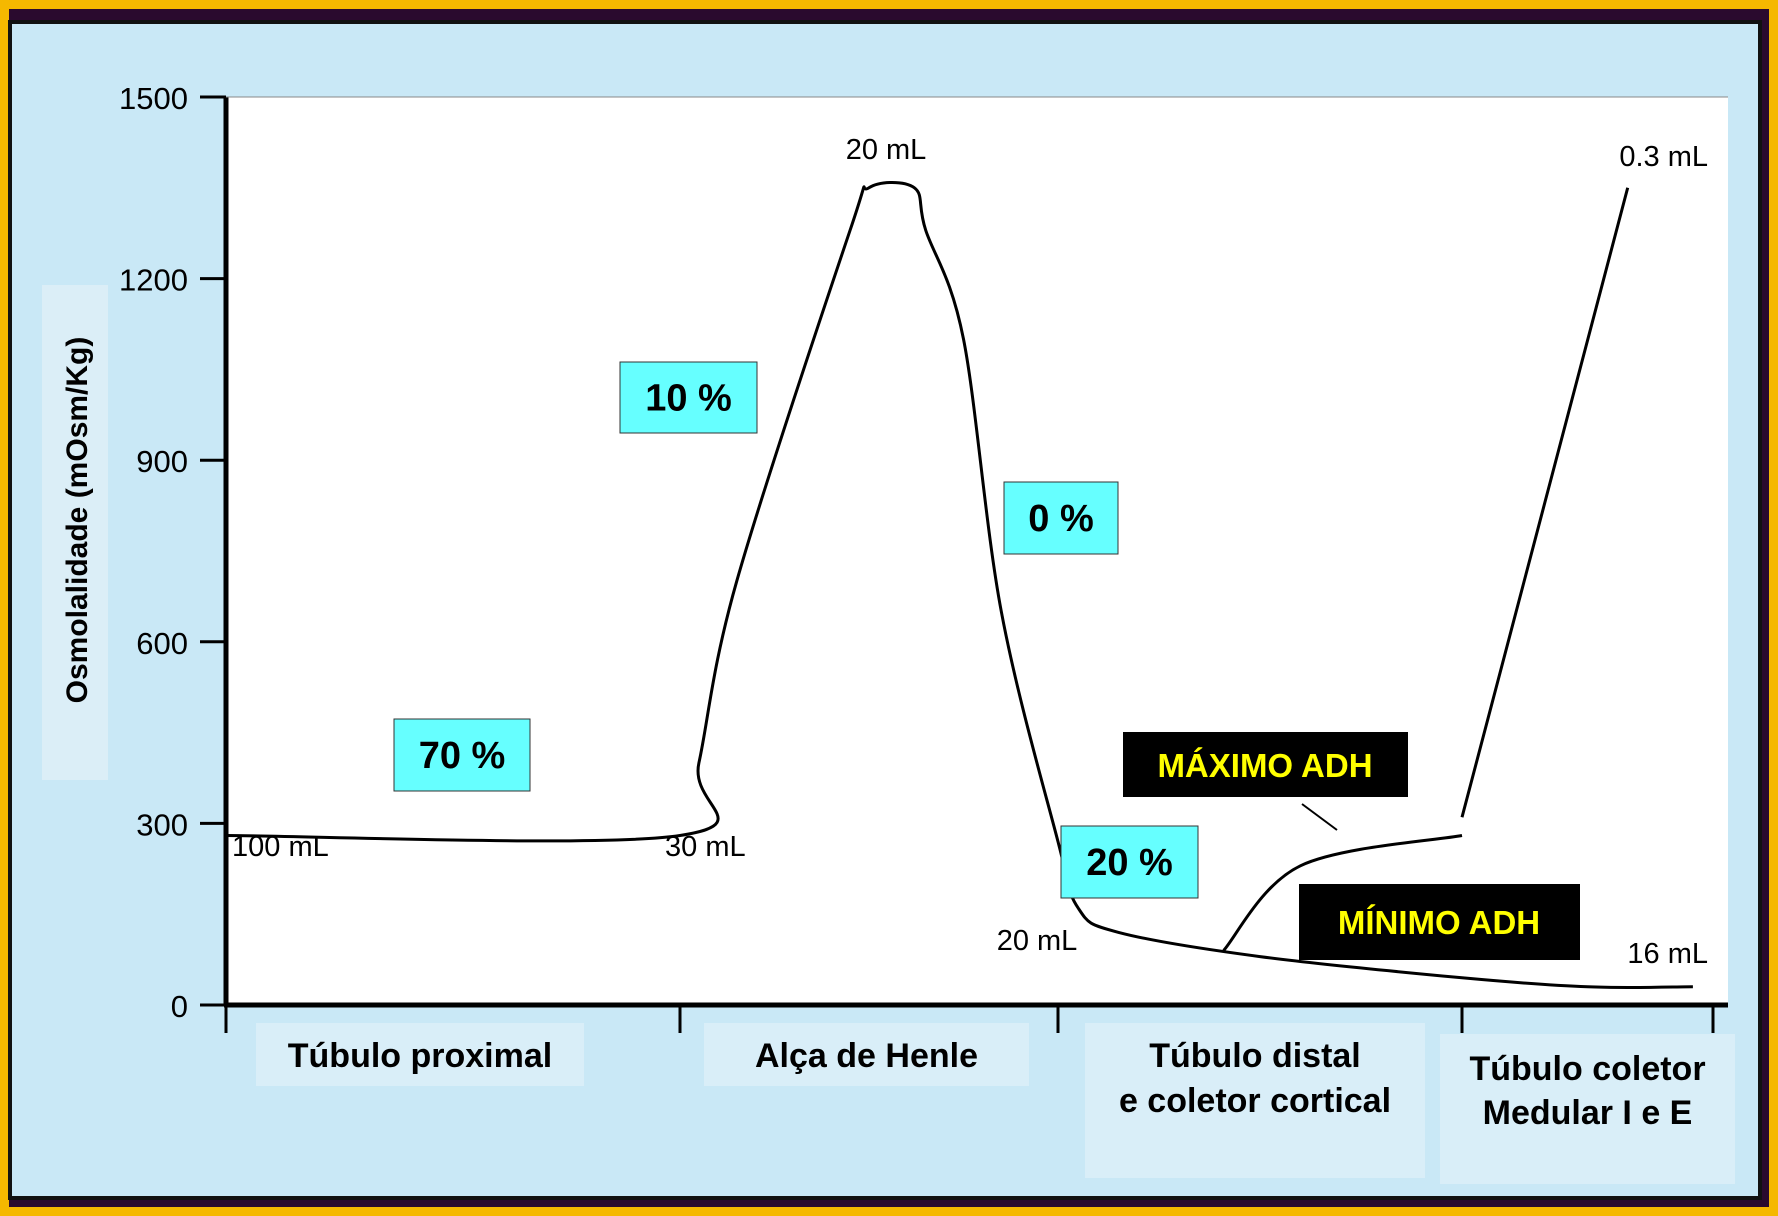 Image resolution: width=1778 pixels, height=1216 pixels. I want to click on percent-label: 20 %, so click(1129, 863).